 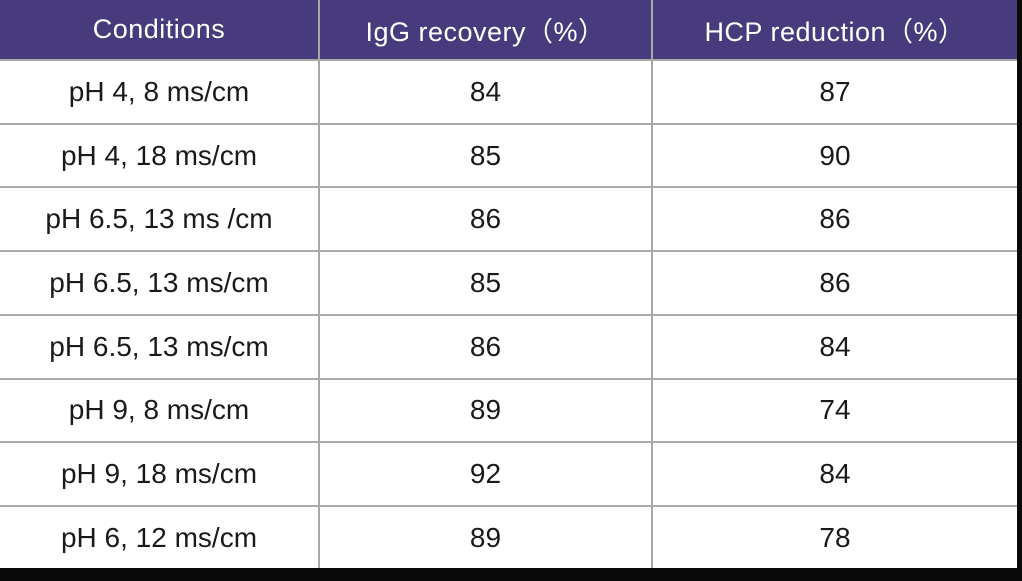 What do you see at coordinates (485, 474) in the screenshot?
I see `igg-recovery-cell: 92` at bounding box center [485, 474].